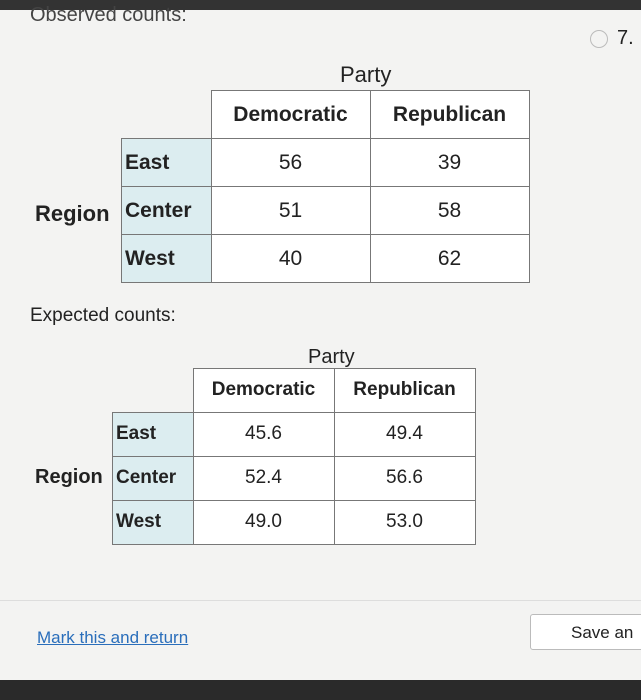  I want to click on section-label: Expected counts:, so click(103, 315).